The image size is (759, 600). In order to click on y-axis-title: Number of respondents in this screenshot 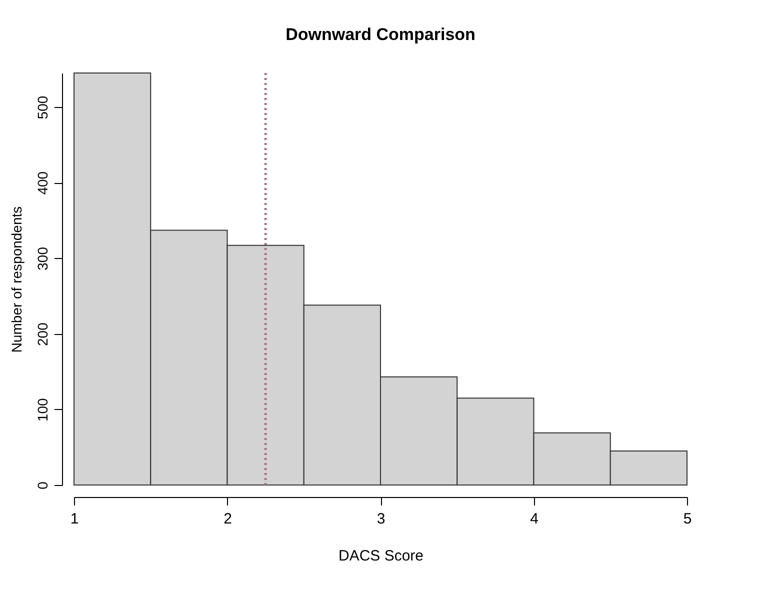, I will do `click(16, 279)`.